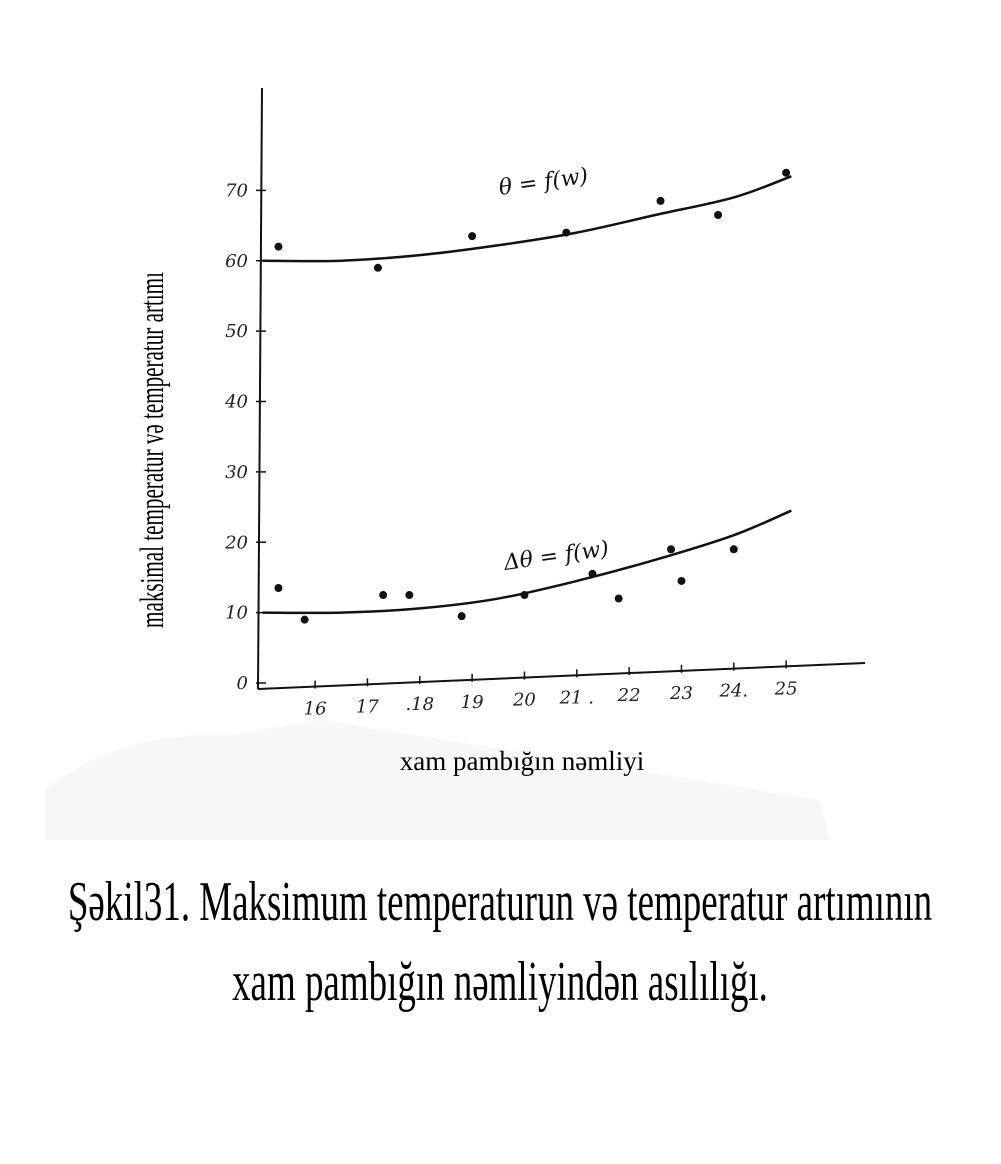 This screenshot has width=1001, height=1164. I want to click on y-tick-label: 30, so click(236, 472).